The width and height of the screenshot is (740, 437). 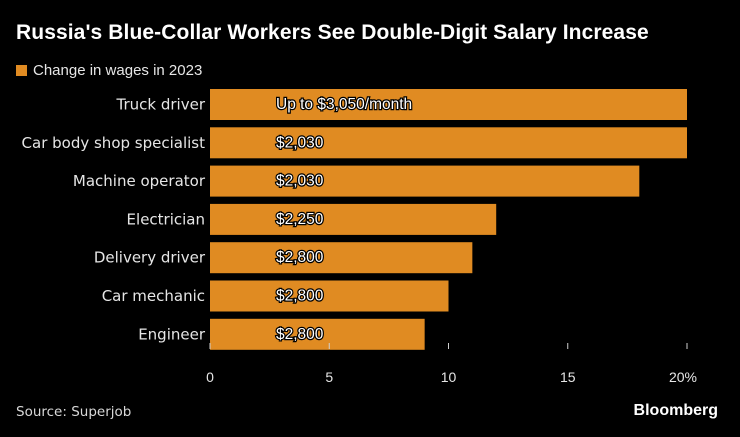 I want to click on legend-swatch, so click(x=21, y=70).